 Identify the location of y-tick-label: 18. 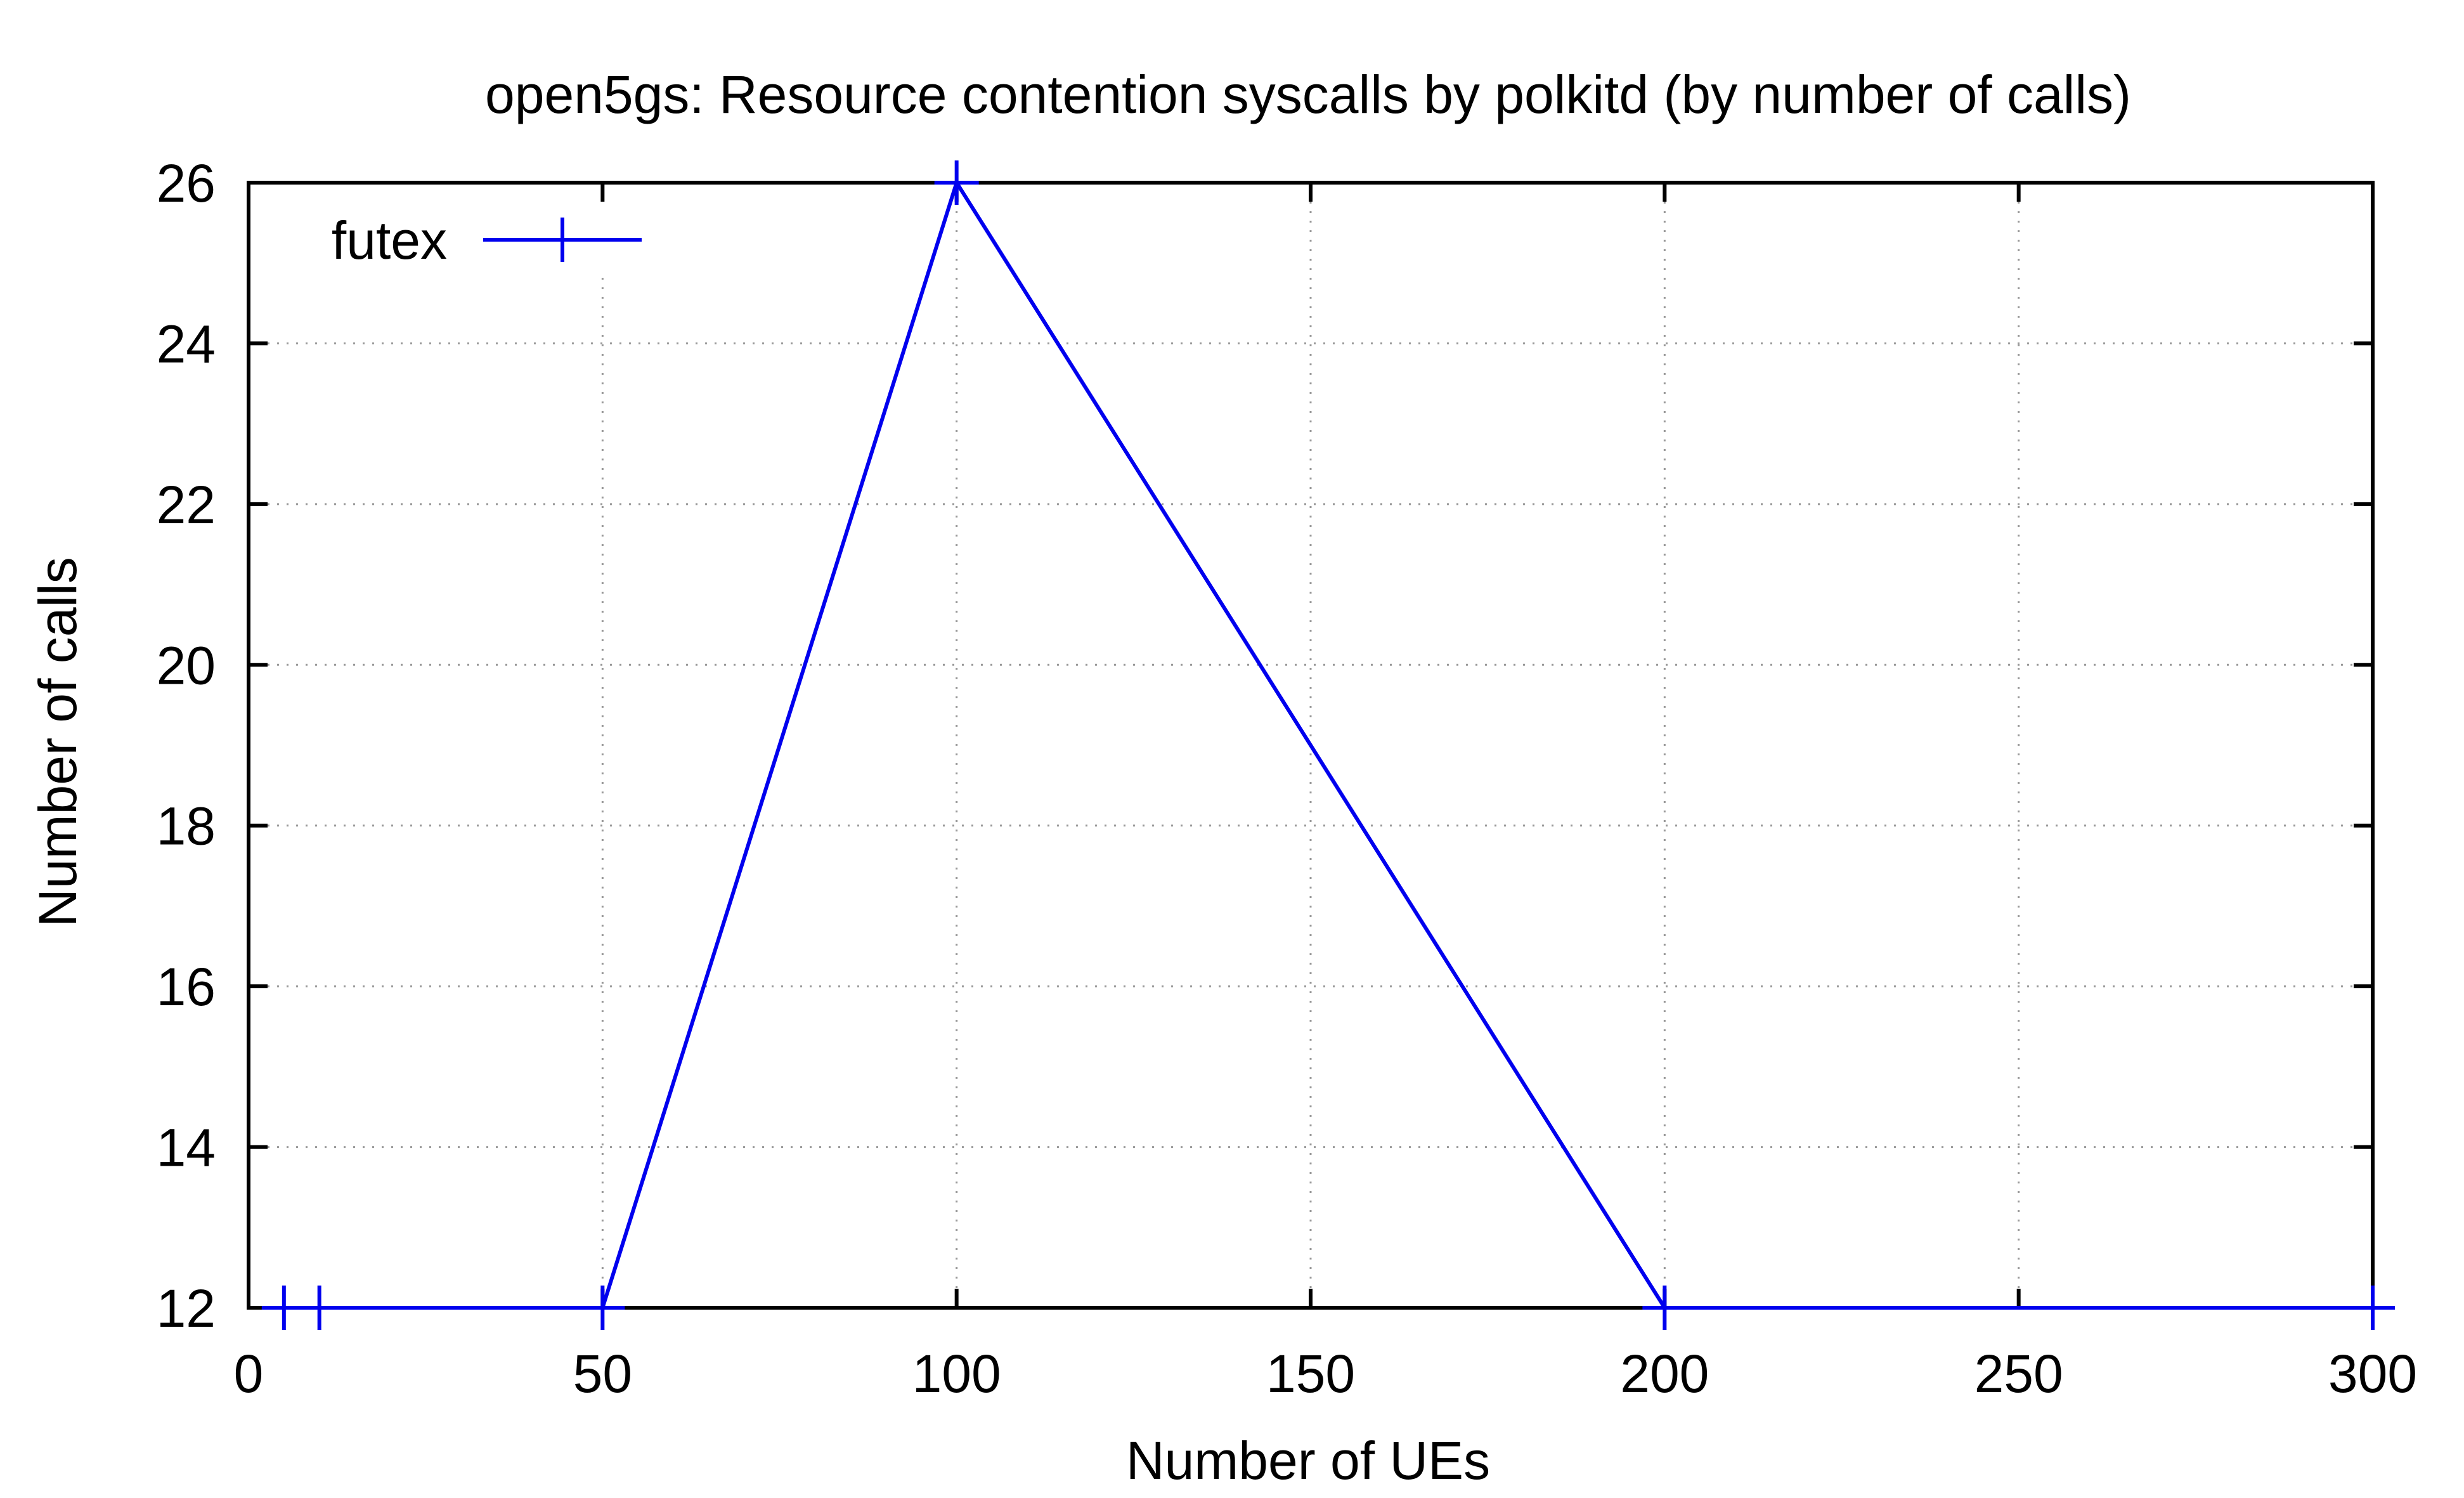
(186, 826).